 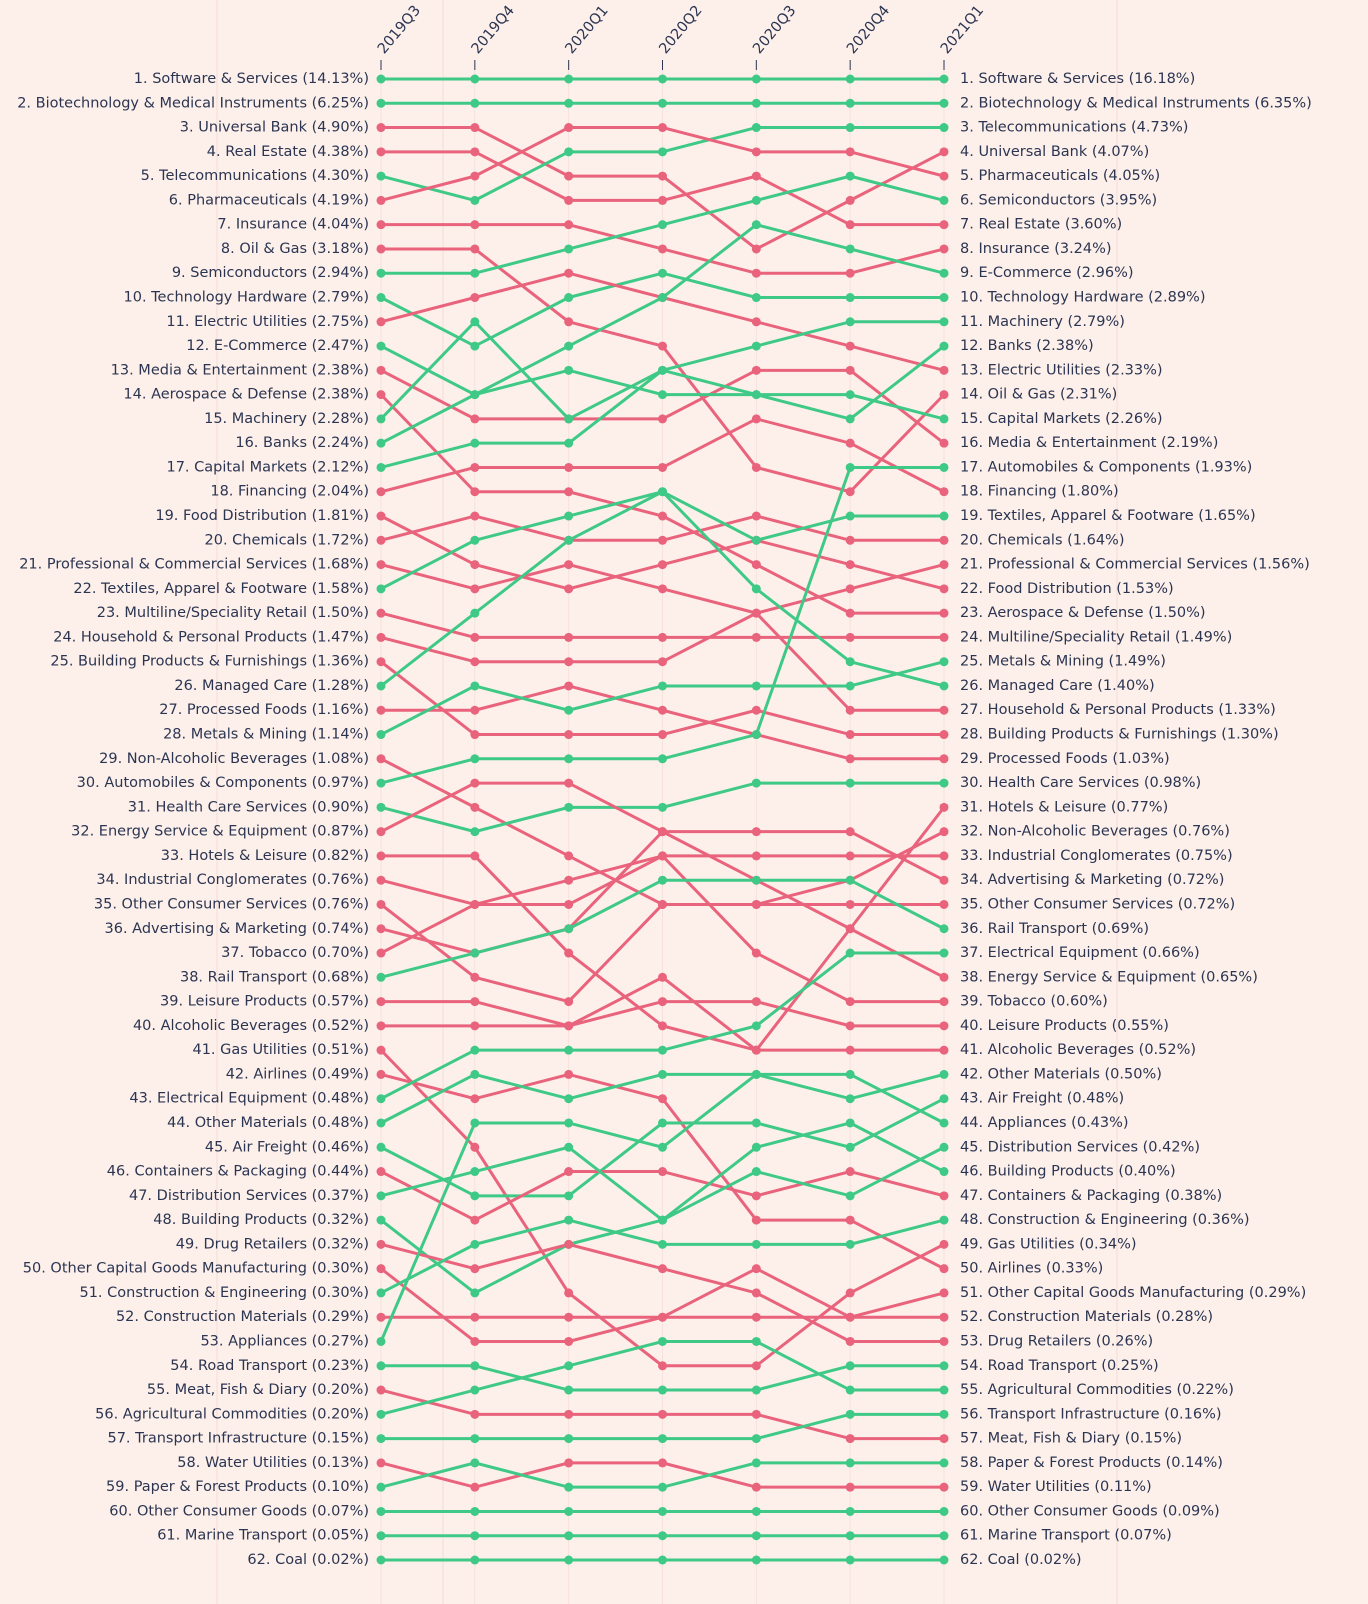 What do you see at coordinates (277, 346) in the screenshot?
I see `left-label: 12. E-Commerce (2.47%)` at bounding box center [277, 346].